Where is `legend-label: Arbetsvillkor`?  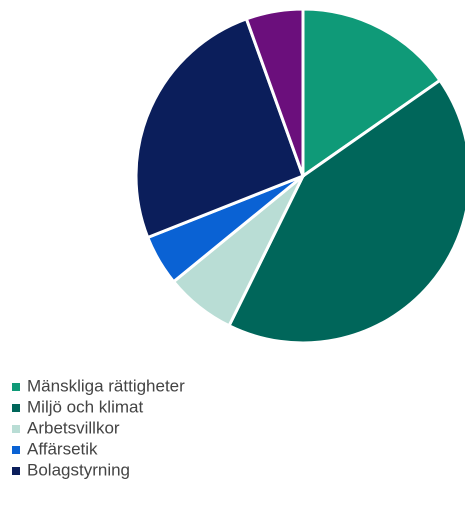 legend-label: Arbetsvillkor is located at coordinates (73, 427).